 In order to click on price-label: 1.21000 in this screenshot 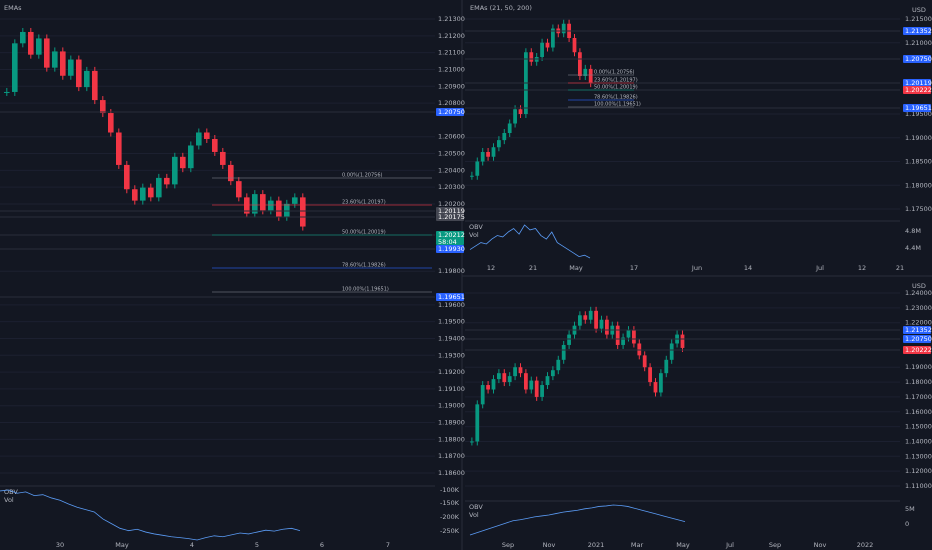, I will do `click(451, 69)`.